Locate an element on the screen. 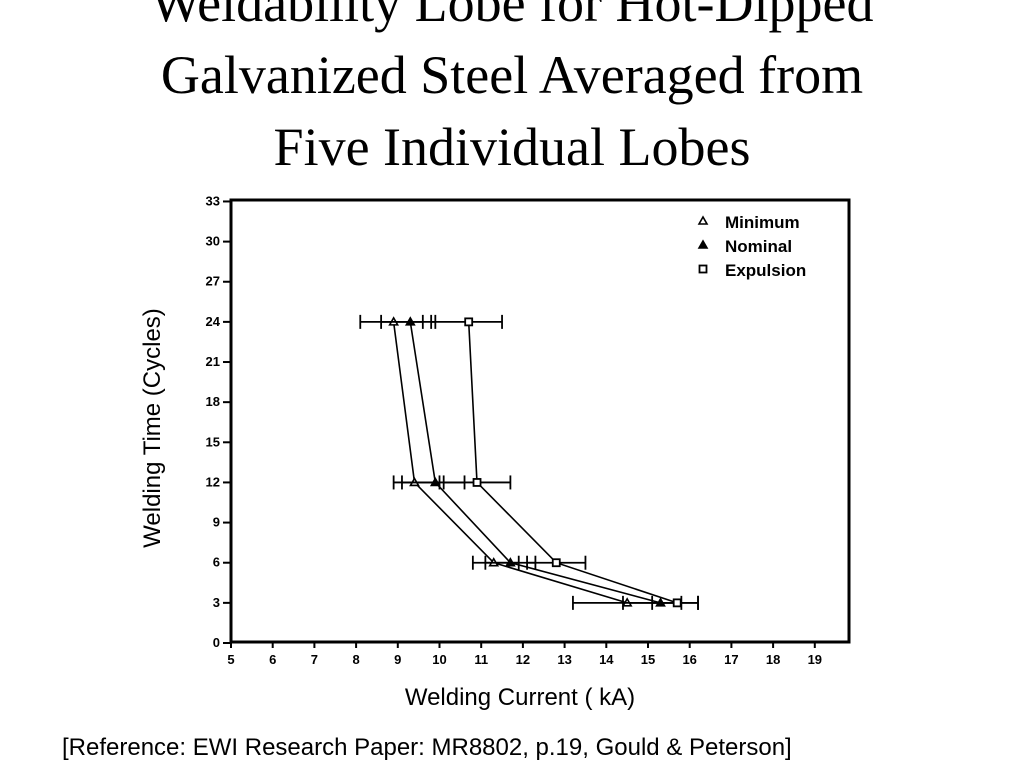  legend-label: Minimum is located at coordinates (762, 222).